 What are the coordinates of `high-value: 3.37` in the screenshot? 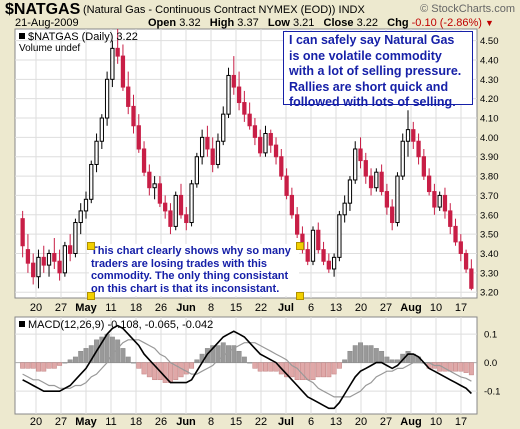 It's located at (248, 23).